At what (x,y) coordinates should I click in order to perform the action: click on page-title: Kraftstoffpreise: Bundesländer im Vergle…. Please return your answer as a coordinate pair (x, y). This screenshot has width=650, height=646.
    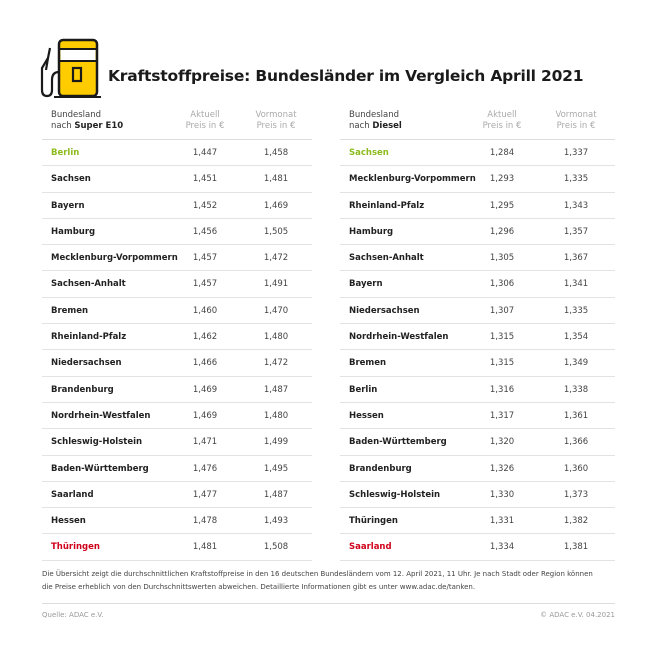
    Looking at the image, I should click on (346, 76).